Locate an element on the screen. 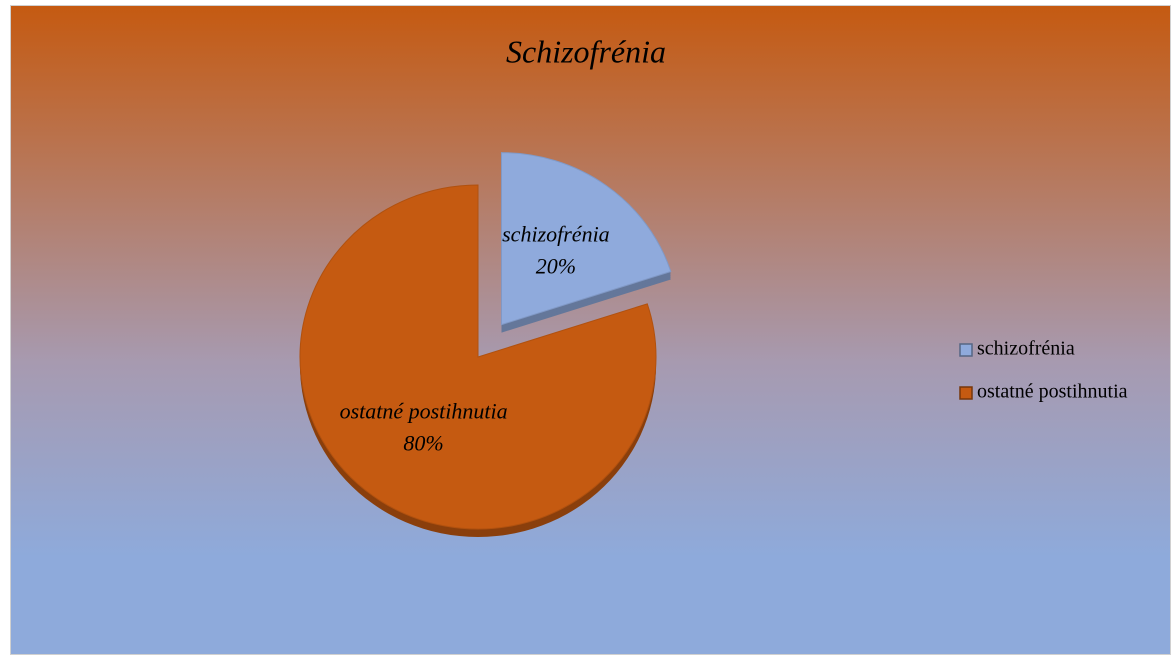 Image resolution: width=1172 pixels, height=655 pixels. data-label-value: 80% is located at coordinates (423, 442).